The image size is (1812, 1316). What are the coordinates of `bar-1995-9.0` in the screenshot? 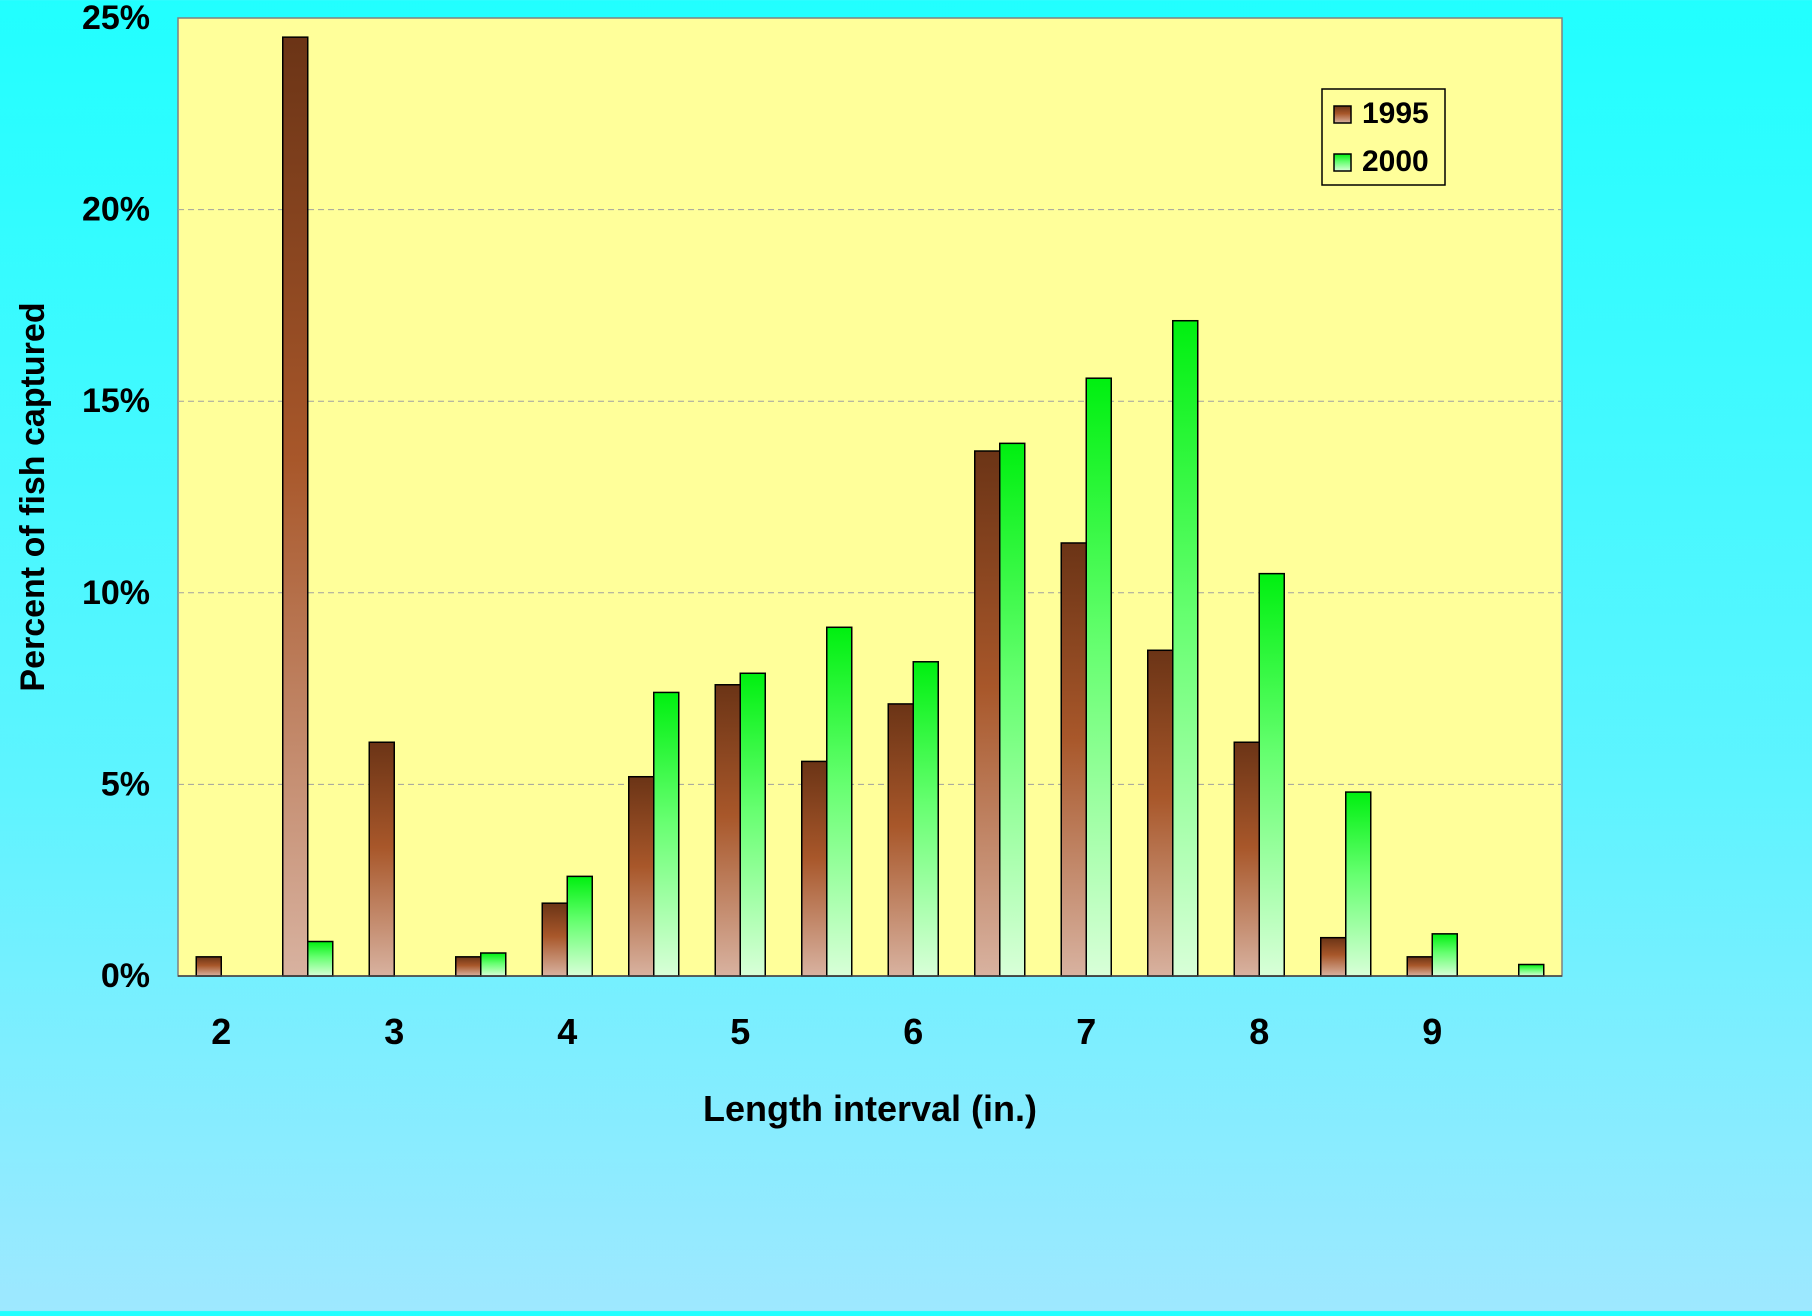 It's located at (1419, 966).